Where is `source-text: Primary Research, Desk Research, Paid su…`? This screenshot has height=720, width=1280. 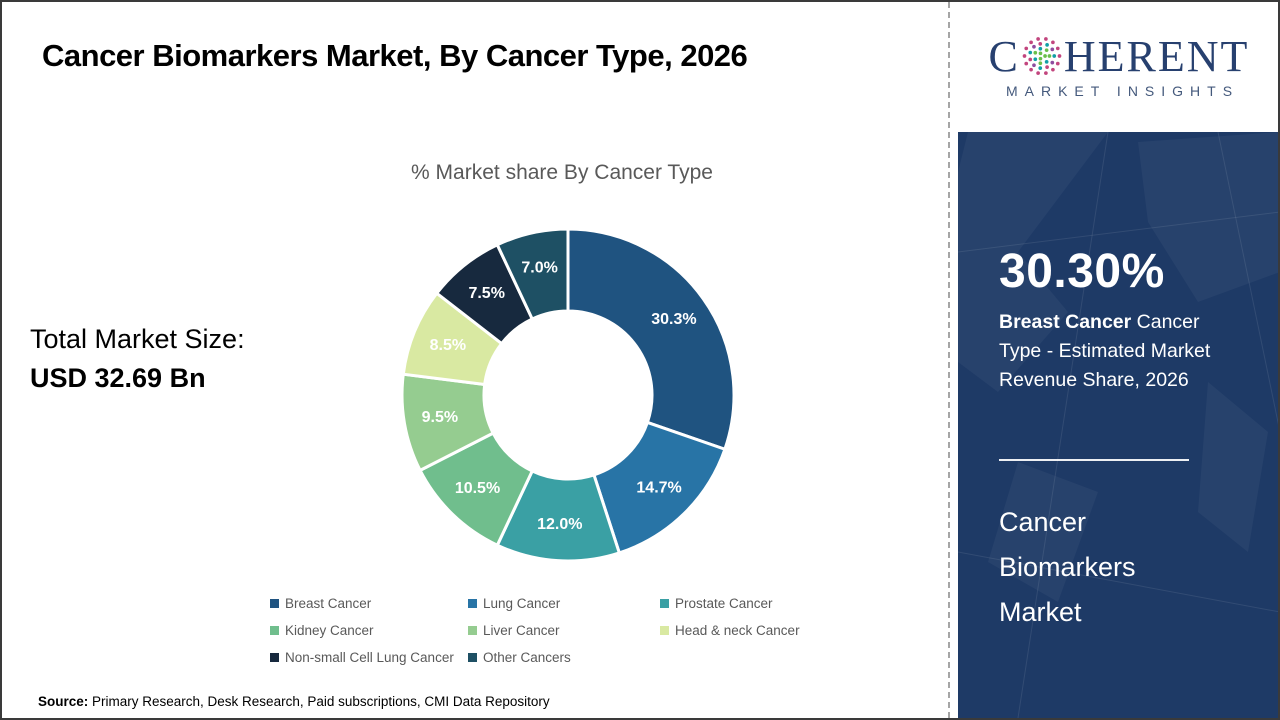
source-text: Primary Research, Desk Research, Paid su… is located at coordinates (319, 701).